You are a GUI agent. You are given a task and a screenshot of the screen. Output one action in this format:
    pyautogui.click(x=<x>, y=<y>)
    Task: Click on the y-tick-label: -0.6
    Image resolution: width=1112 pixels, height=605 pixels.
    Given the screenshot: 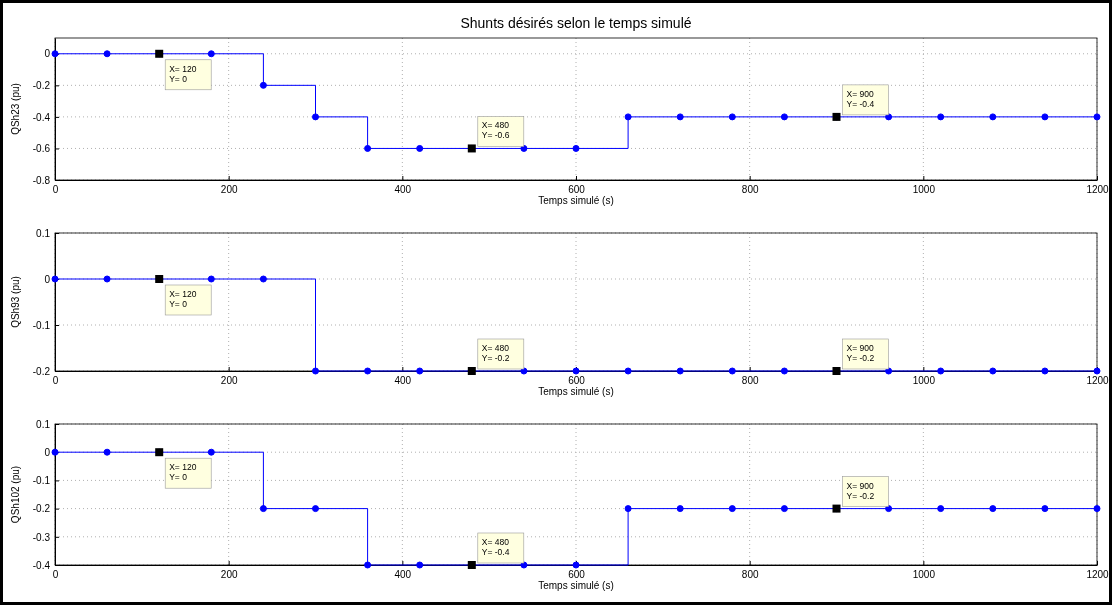 What is the action you would take?
    pyautogui.click(x=41, y=149)
    